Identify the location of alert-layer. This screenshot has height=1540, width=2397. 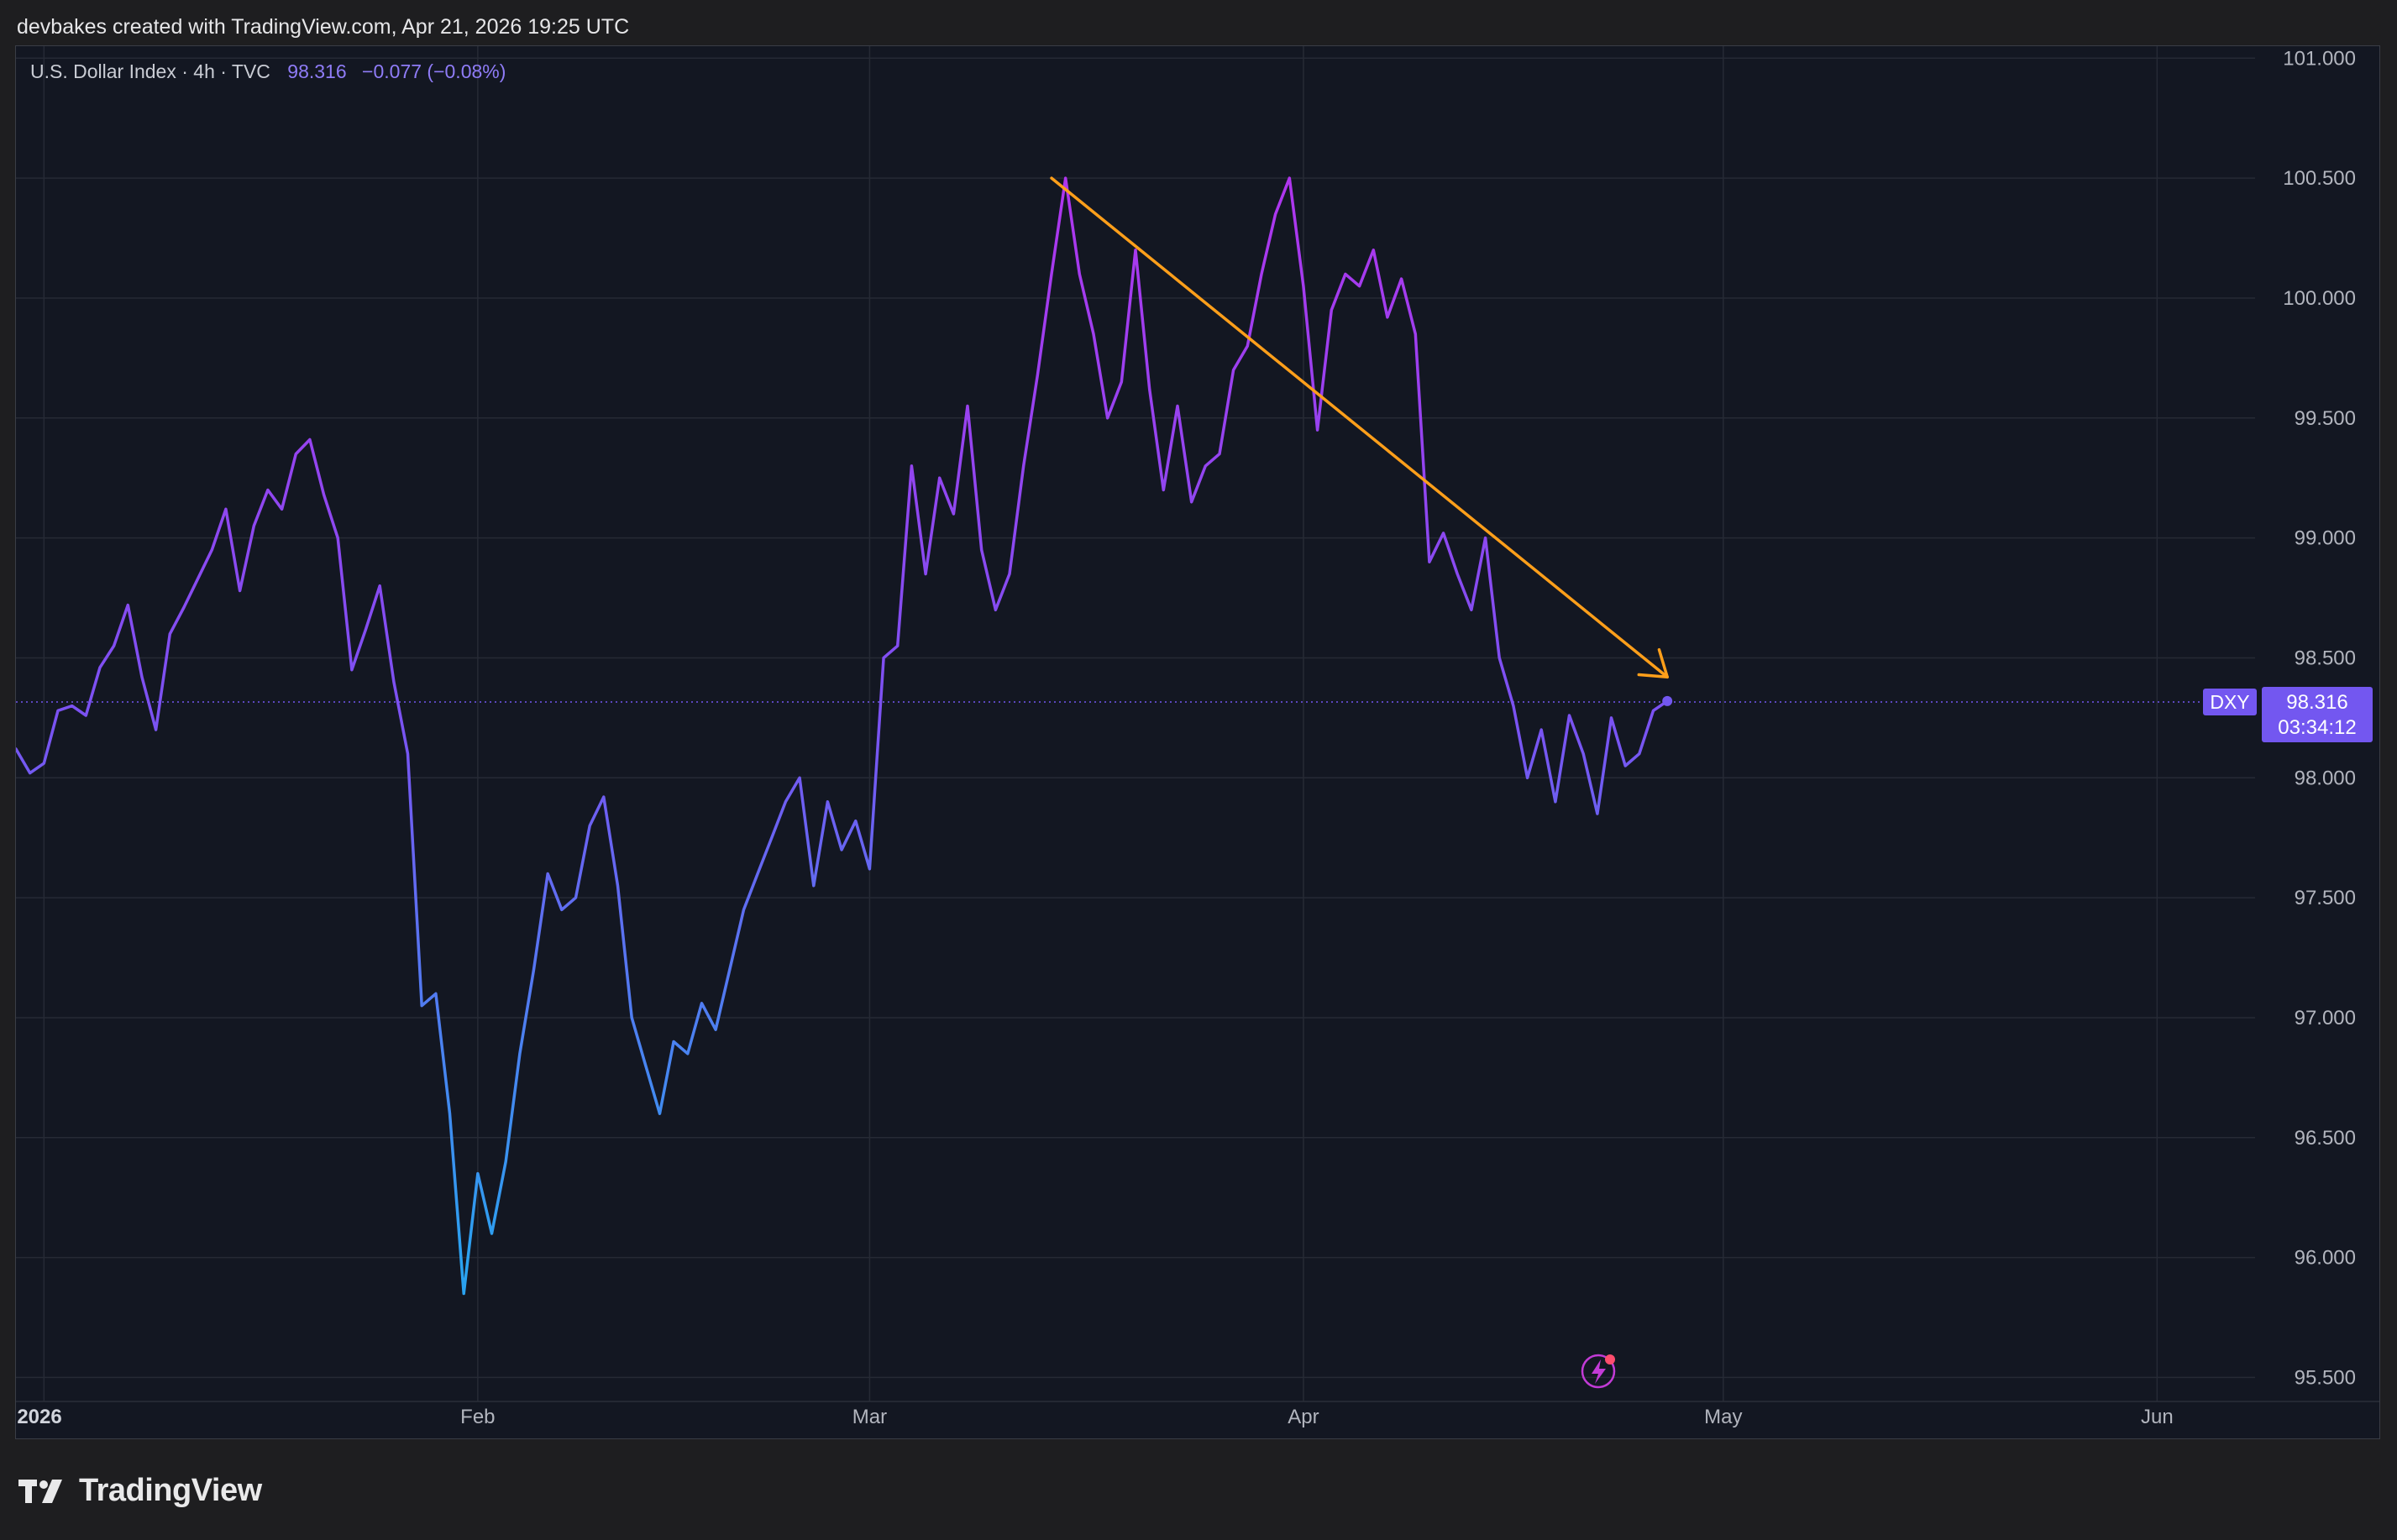
(1598, 1371).